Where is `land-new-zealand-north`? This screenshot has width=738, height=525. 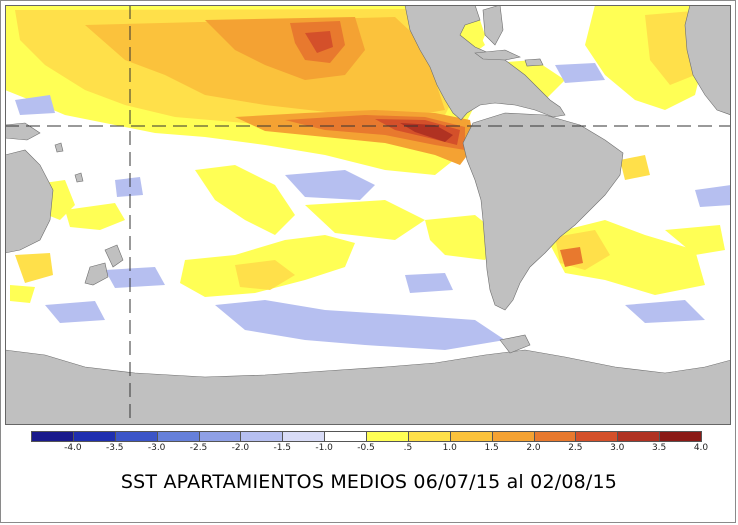 land-new-zealand-north is located at coordinates (114, 256).